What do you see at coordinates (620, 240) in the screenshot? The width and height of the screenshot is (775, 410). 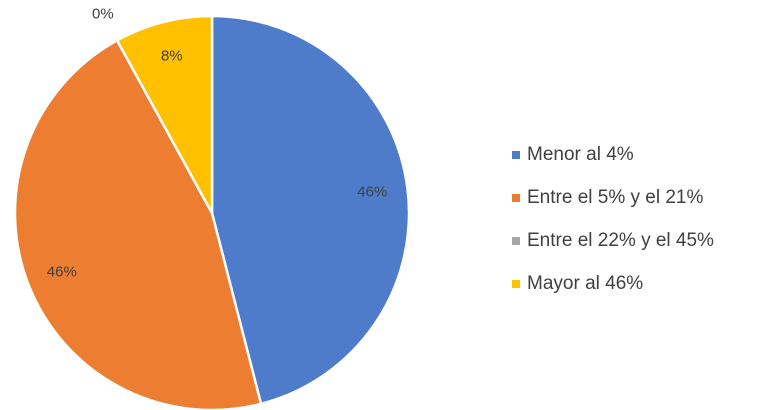 I see `legend-label: Entre el 22% y el 45%` at bounding box center [620, 240].